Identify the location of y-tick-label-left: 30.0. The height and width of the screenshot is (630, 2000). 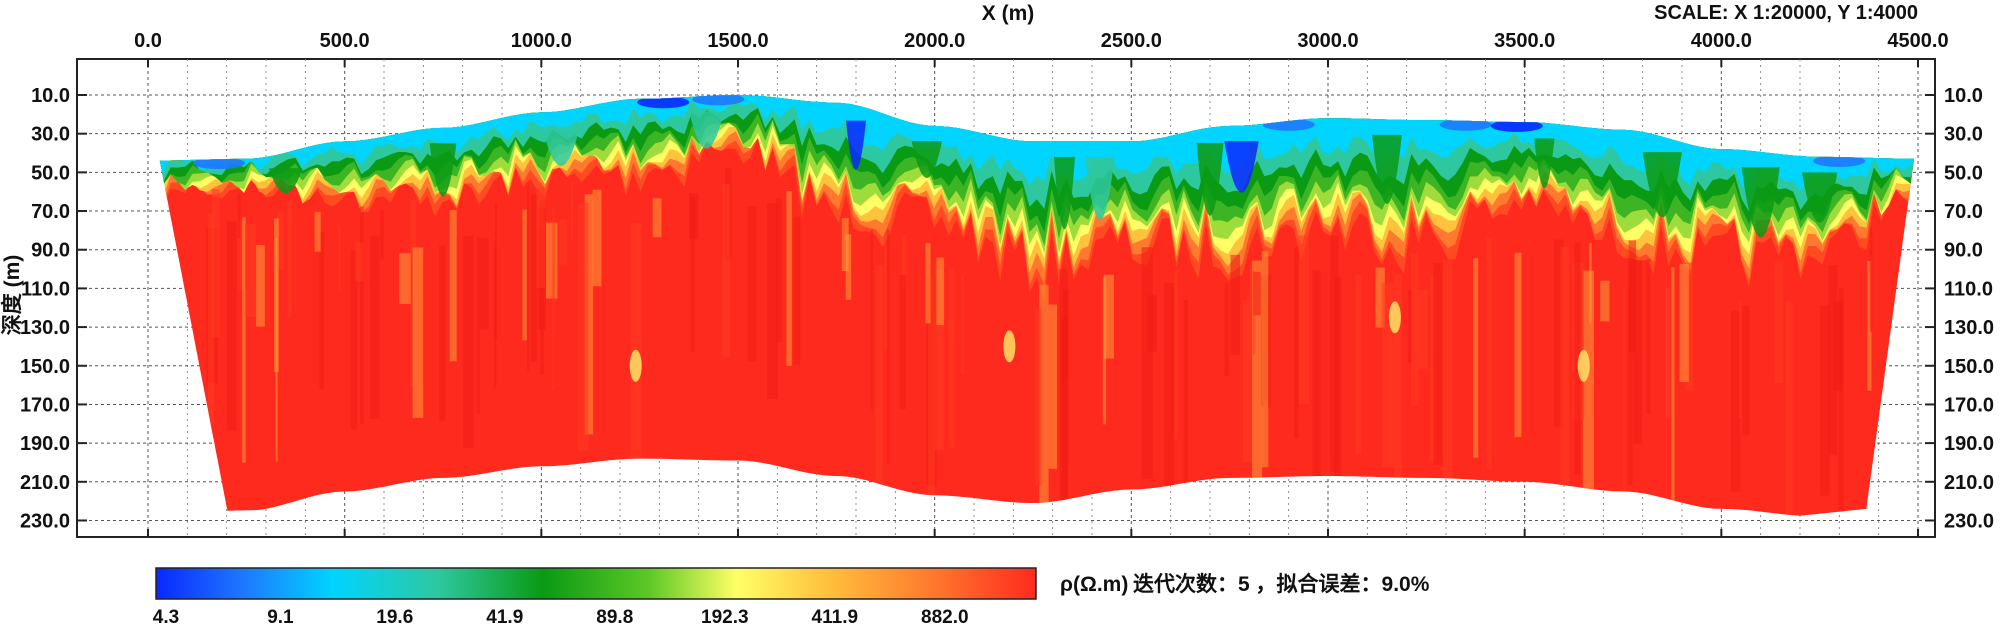
(50, 135).